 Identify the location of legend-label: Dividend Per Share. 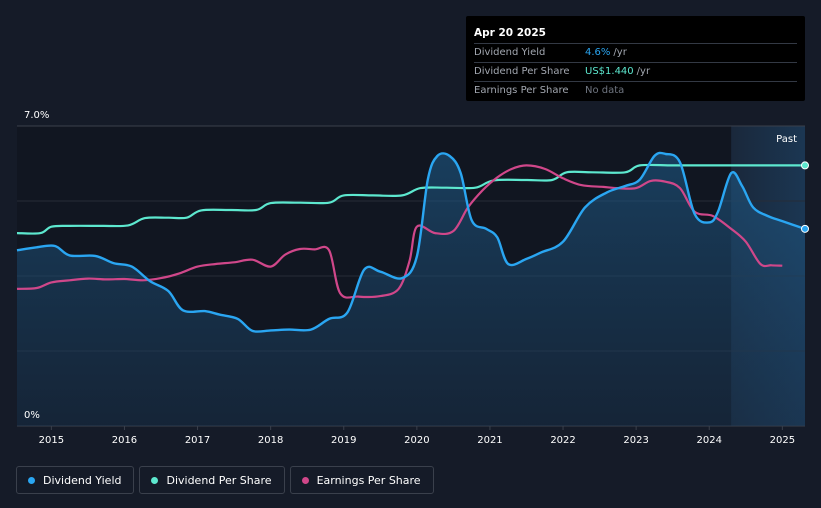
(219, 480).